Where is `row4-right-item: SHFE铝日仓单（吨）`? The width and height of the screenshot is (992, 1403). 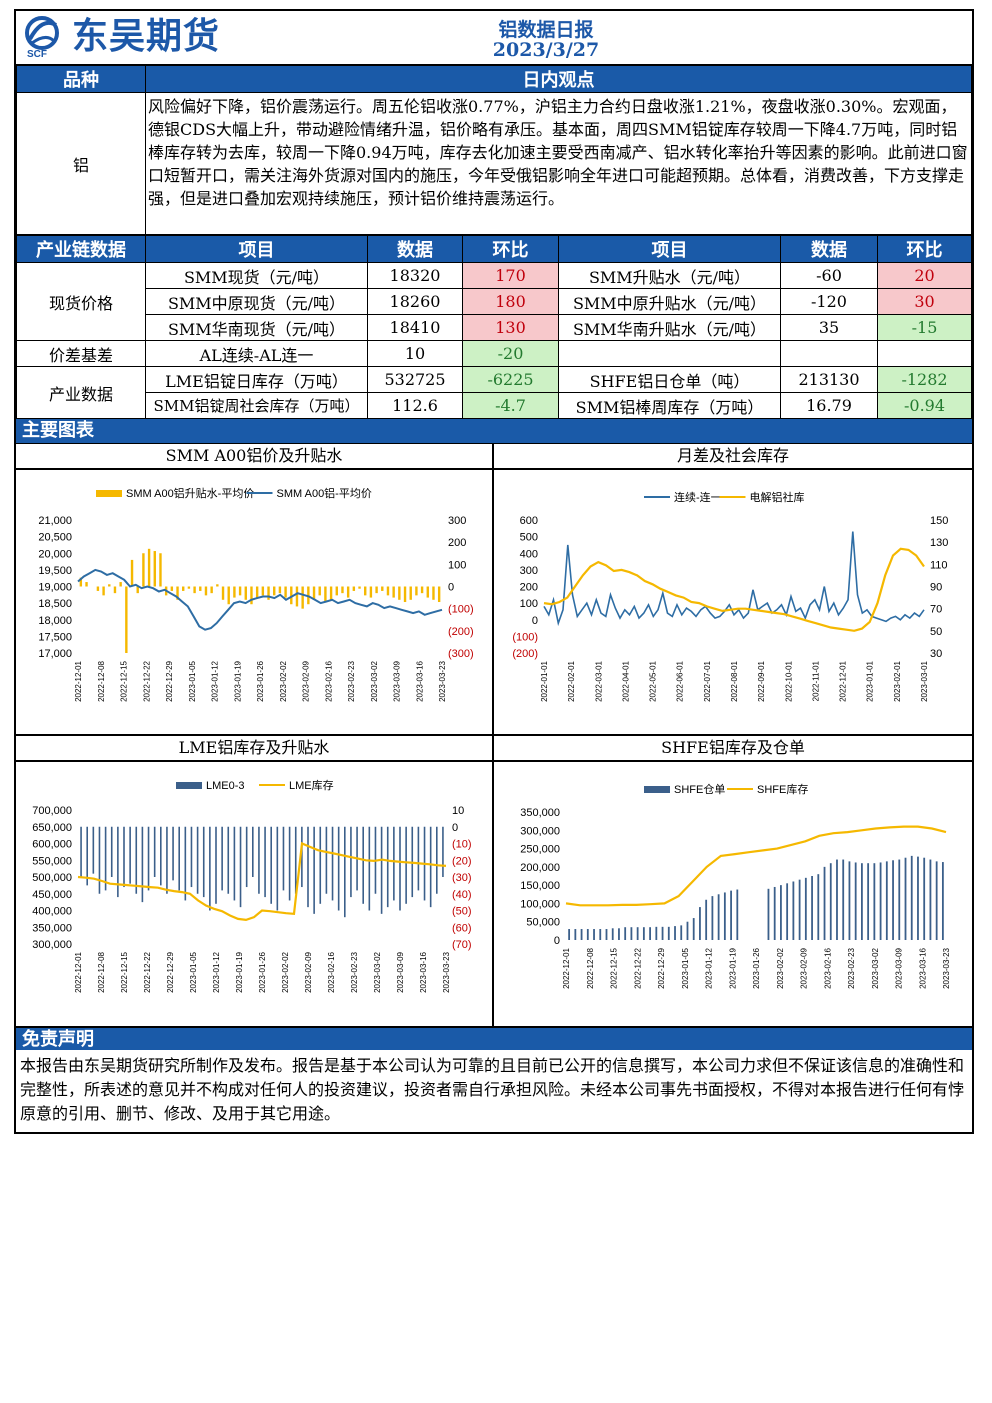
row4-right-item: SHFE铝日仓单（吨） is located at coordinates (669, 379).